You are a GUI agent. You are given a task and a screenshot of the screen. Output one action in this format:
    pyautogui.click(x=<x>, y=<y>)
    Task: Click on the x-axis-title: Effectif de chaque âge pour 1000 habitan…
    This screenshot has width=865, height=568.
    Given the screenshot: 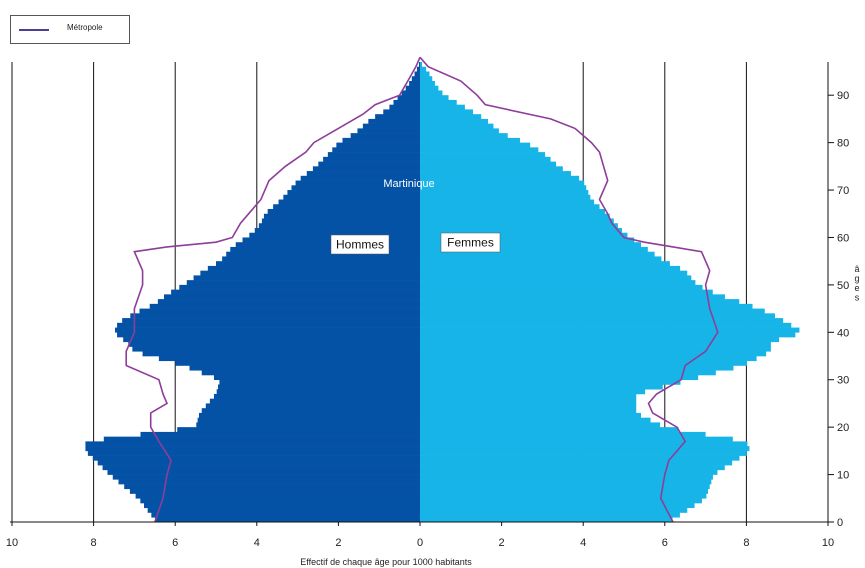 What is the action you would take?
    pyautogui.click(x=386, y=562)
    